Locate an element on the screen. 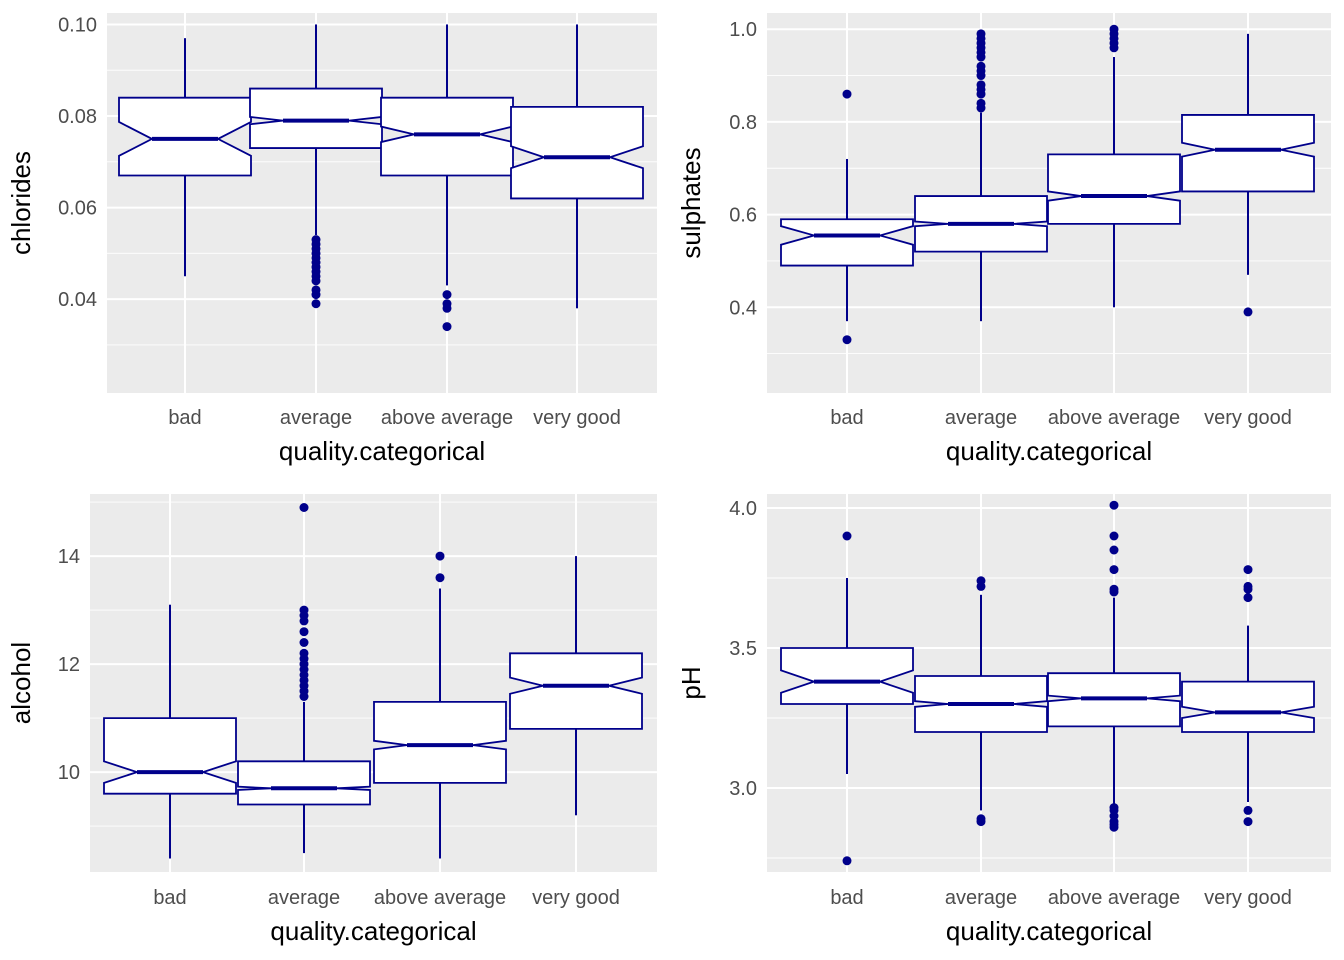  y-tick-label: 0.4 is located at coordinates (743, 308).